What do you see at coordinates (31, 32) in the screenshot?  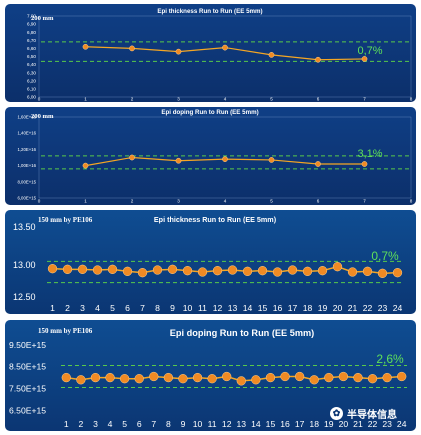 I see `y-tick-label: 6,80` at bounding box center [31, 32].